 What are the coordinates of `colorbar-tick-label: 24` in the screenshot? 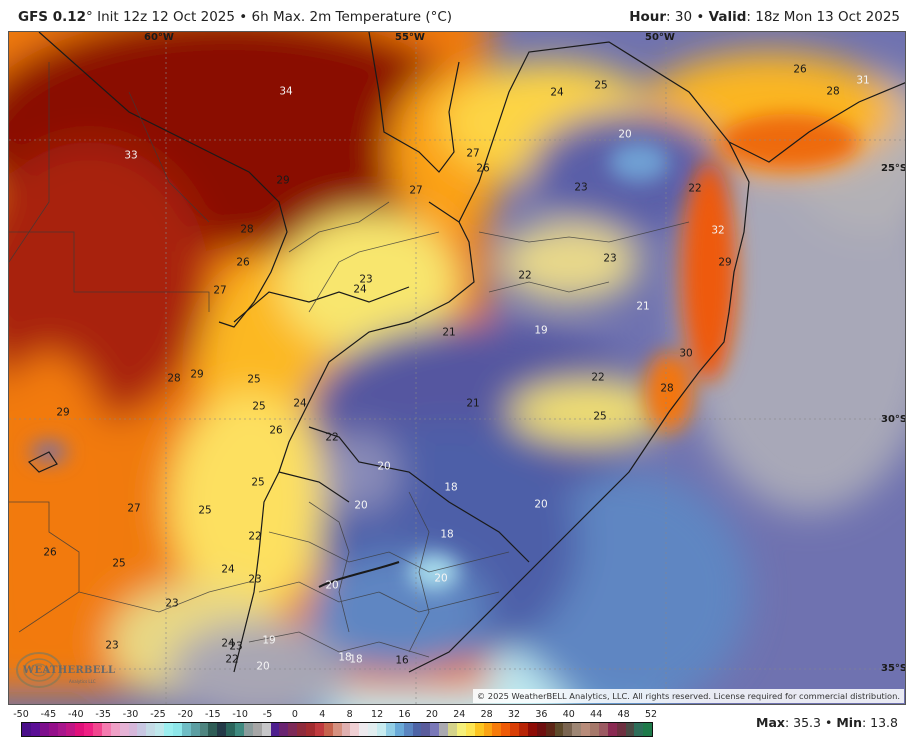 It's located at (459, 714).